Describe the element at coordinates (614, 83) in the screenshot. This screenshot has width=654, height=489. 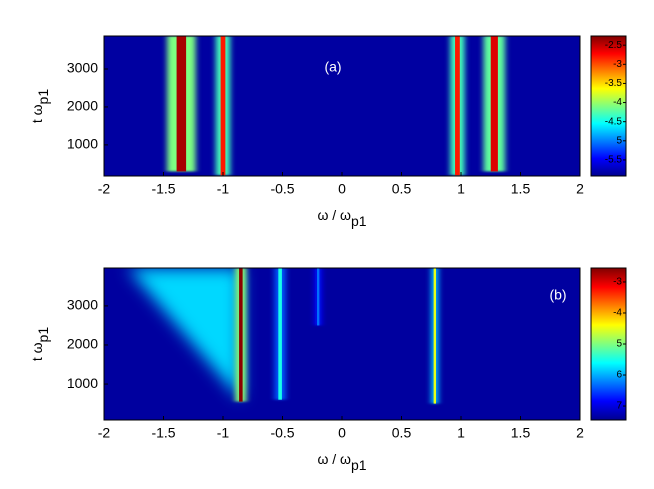
I see `colorbar-tick-label: -3.5` at that location.